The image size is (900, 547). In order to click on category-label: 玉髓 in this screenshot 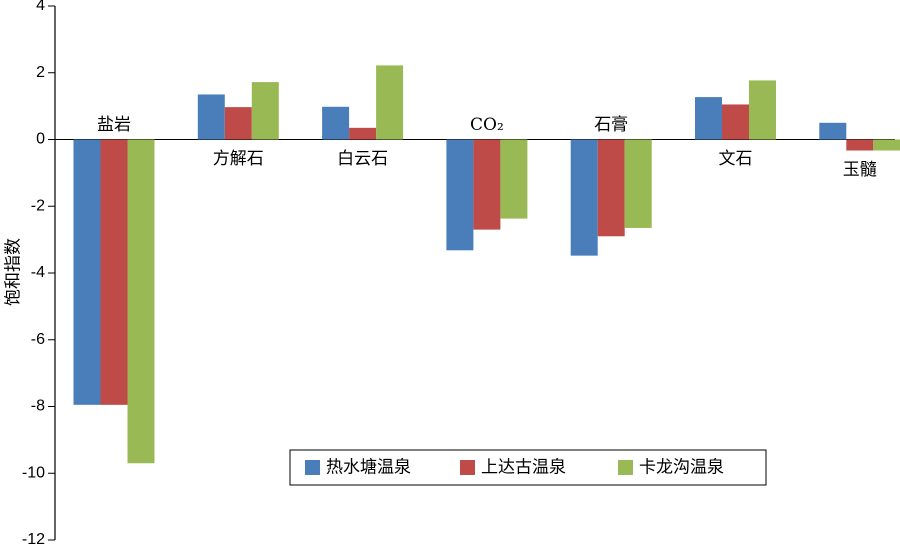, I will do `click(860, 170)`.